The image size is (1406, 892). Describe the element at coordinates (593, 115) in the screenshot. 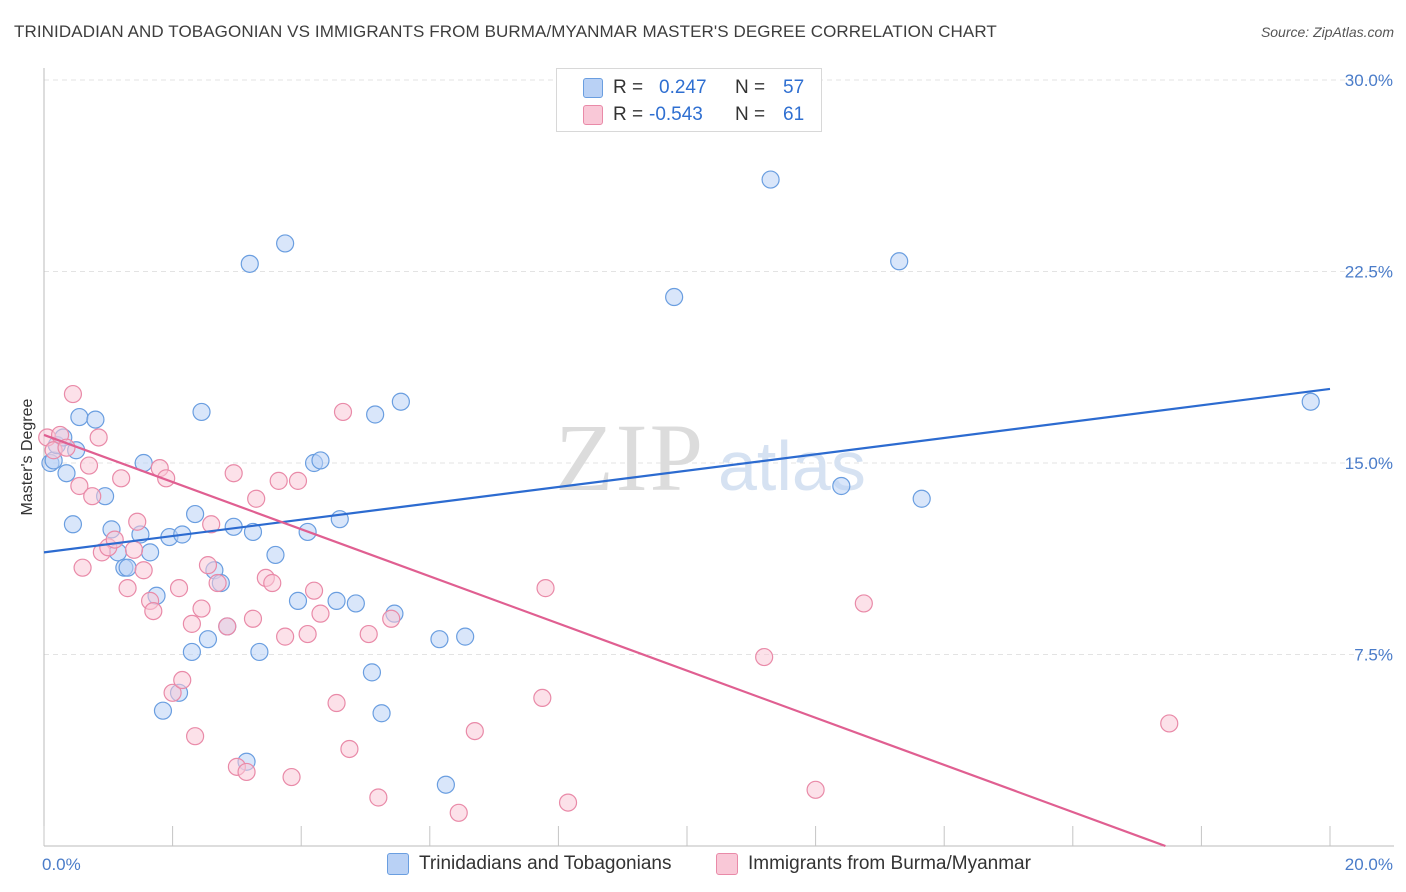

I see `legend-swatch-pink` at that location.